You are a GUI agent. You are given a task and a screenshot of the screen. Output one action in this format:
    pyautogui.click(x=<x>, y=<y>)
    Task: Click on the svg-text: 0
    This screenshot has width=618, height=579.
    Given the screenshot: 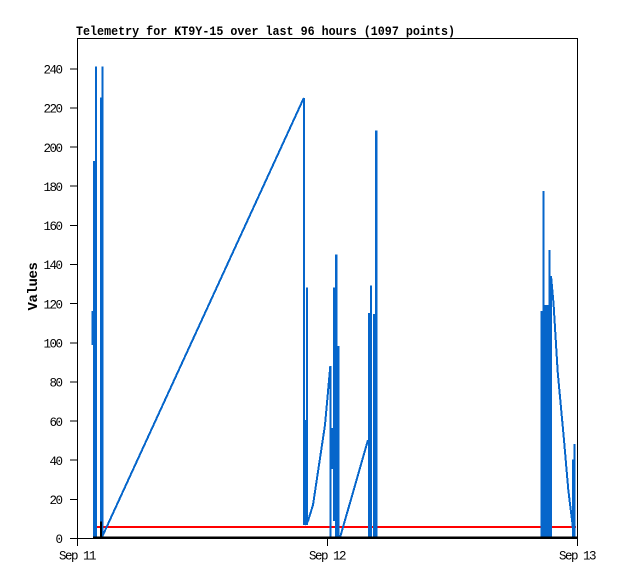 What is the action you would take?
    pyautogui.click(x=58, y=540)
    